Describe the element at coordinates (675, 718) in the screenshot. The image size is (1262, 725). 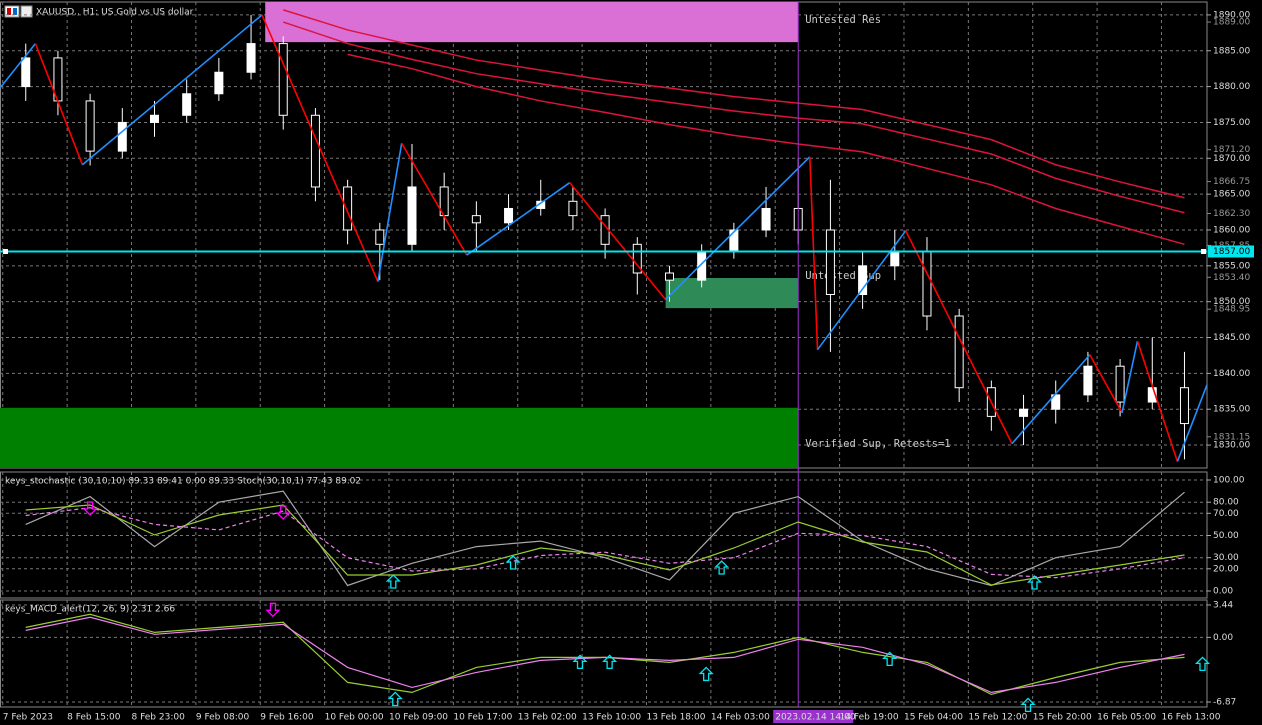
I see `x-tick-label: 13 Feb 18:00` at that location.